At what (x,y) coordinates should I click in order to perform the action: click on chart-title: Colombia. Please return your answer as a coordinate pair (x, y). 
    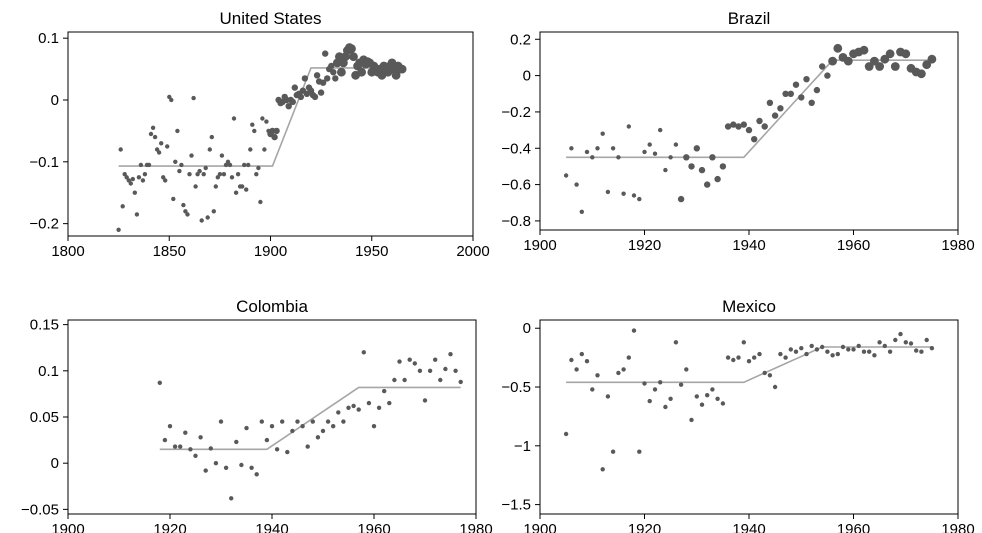
    Looking at the image, I should click on (272, 306).